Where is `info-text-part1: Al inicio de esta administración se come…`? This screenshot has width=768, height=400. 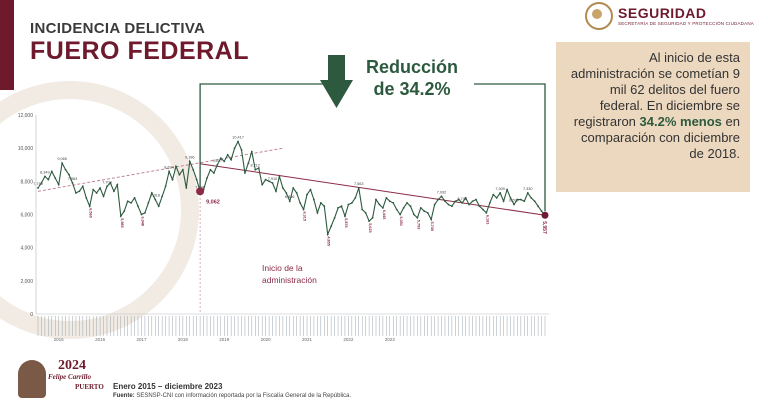
info-text-part1: Al inicio de esta administración se come… is located at coordinates (655, 89).